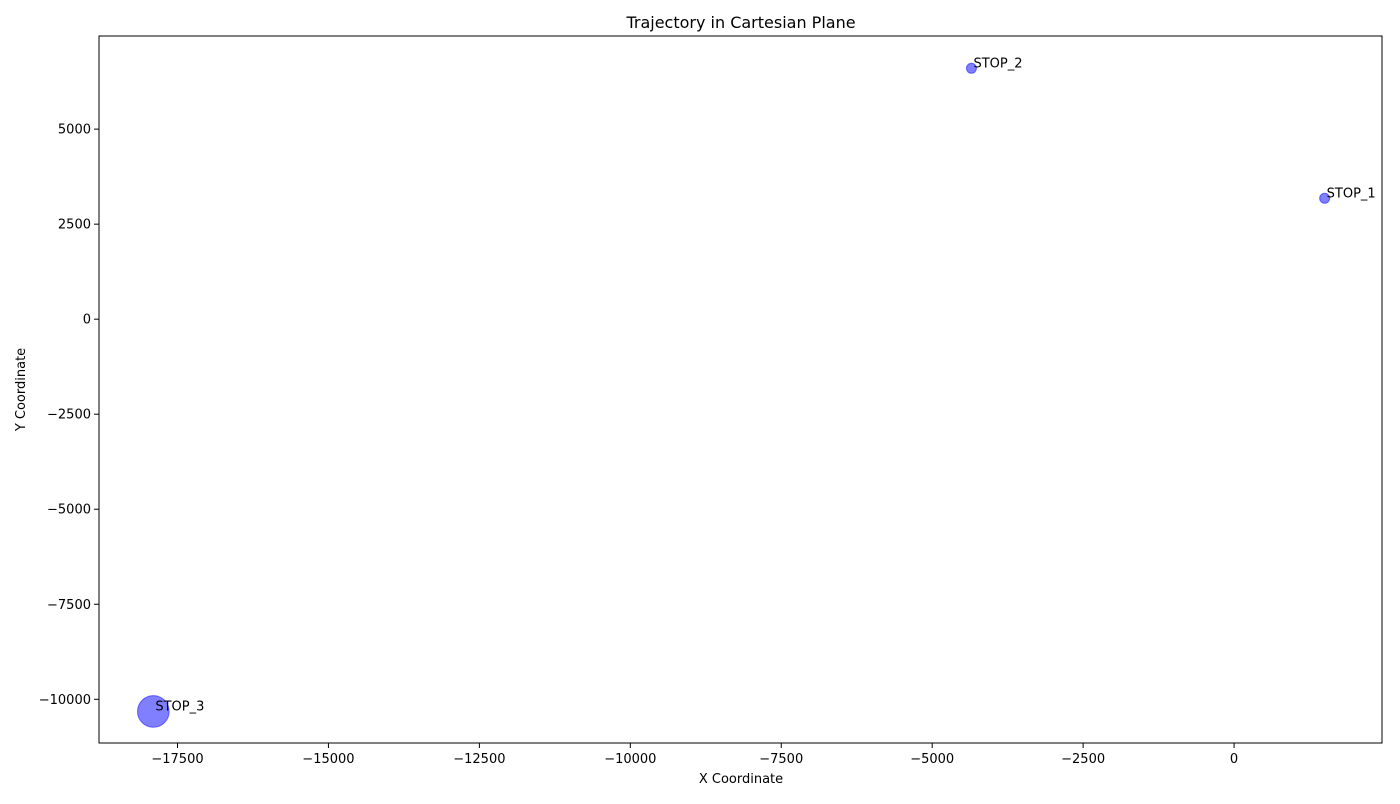  Describe the element at coordinates (21, 390) in the screenshot. I see `y-axis-title: Y Coordinate` at that location.